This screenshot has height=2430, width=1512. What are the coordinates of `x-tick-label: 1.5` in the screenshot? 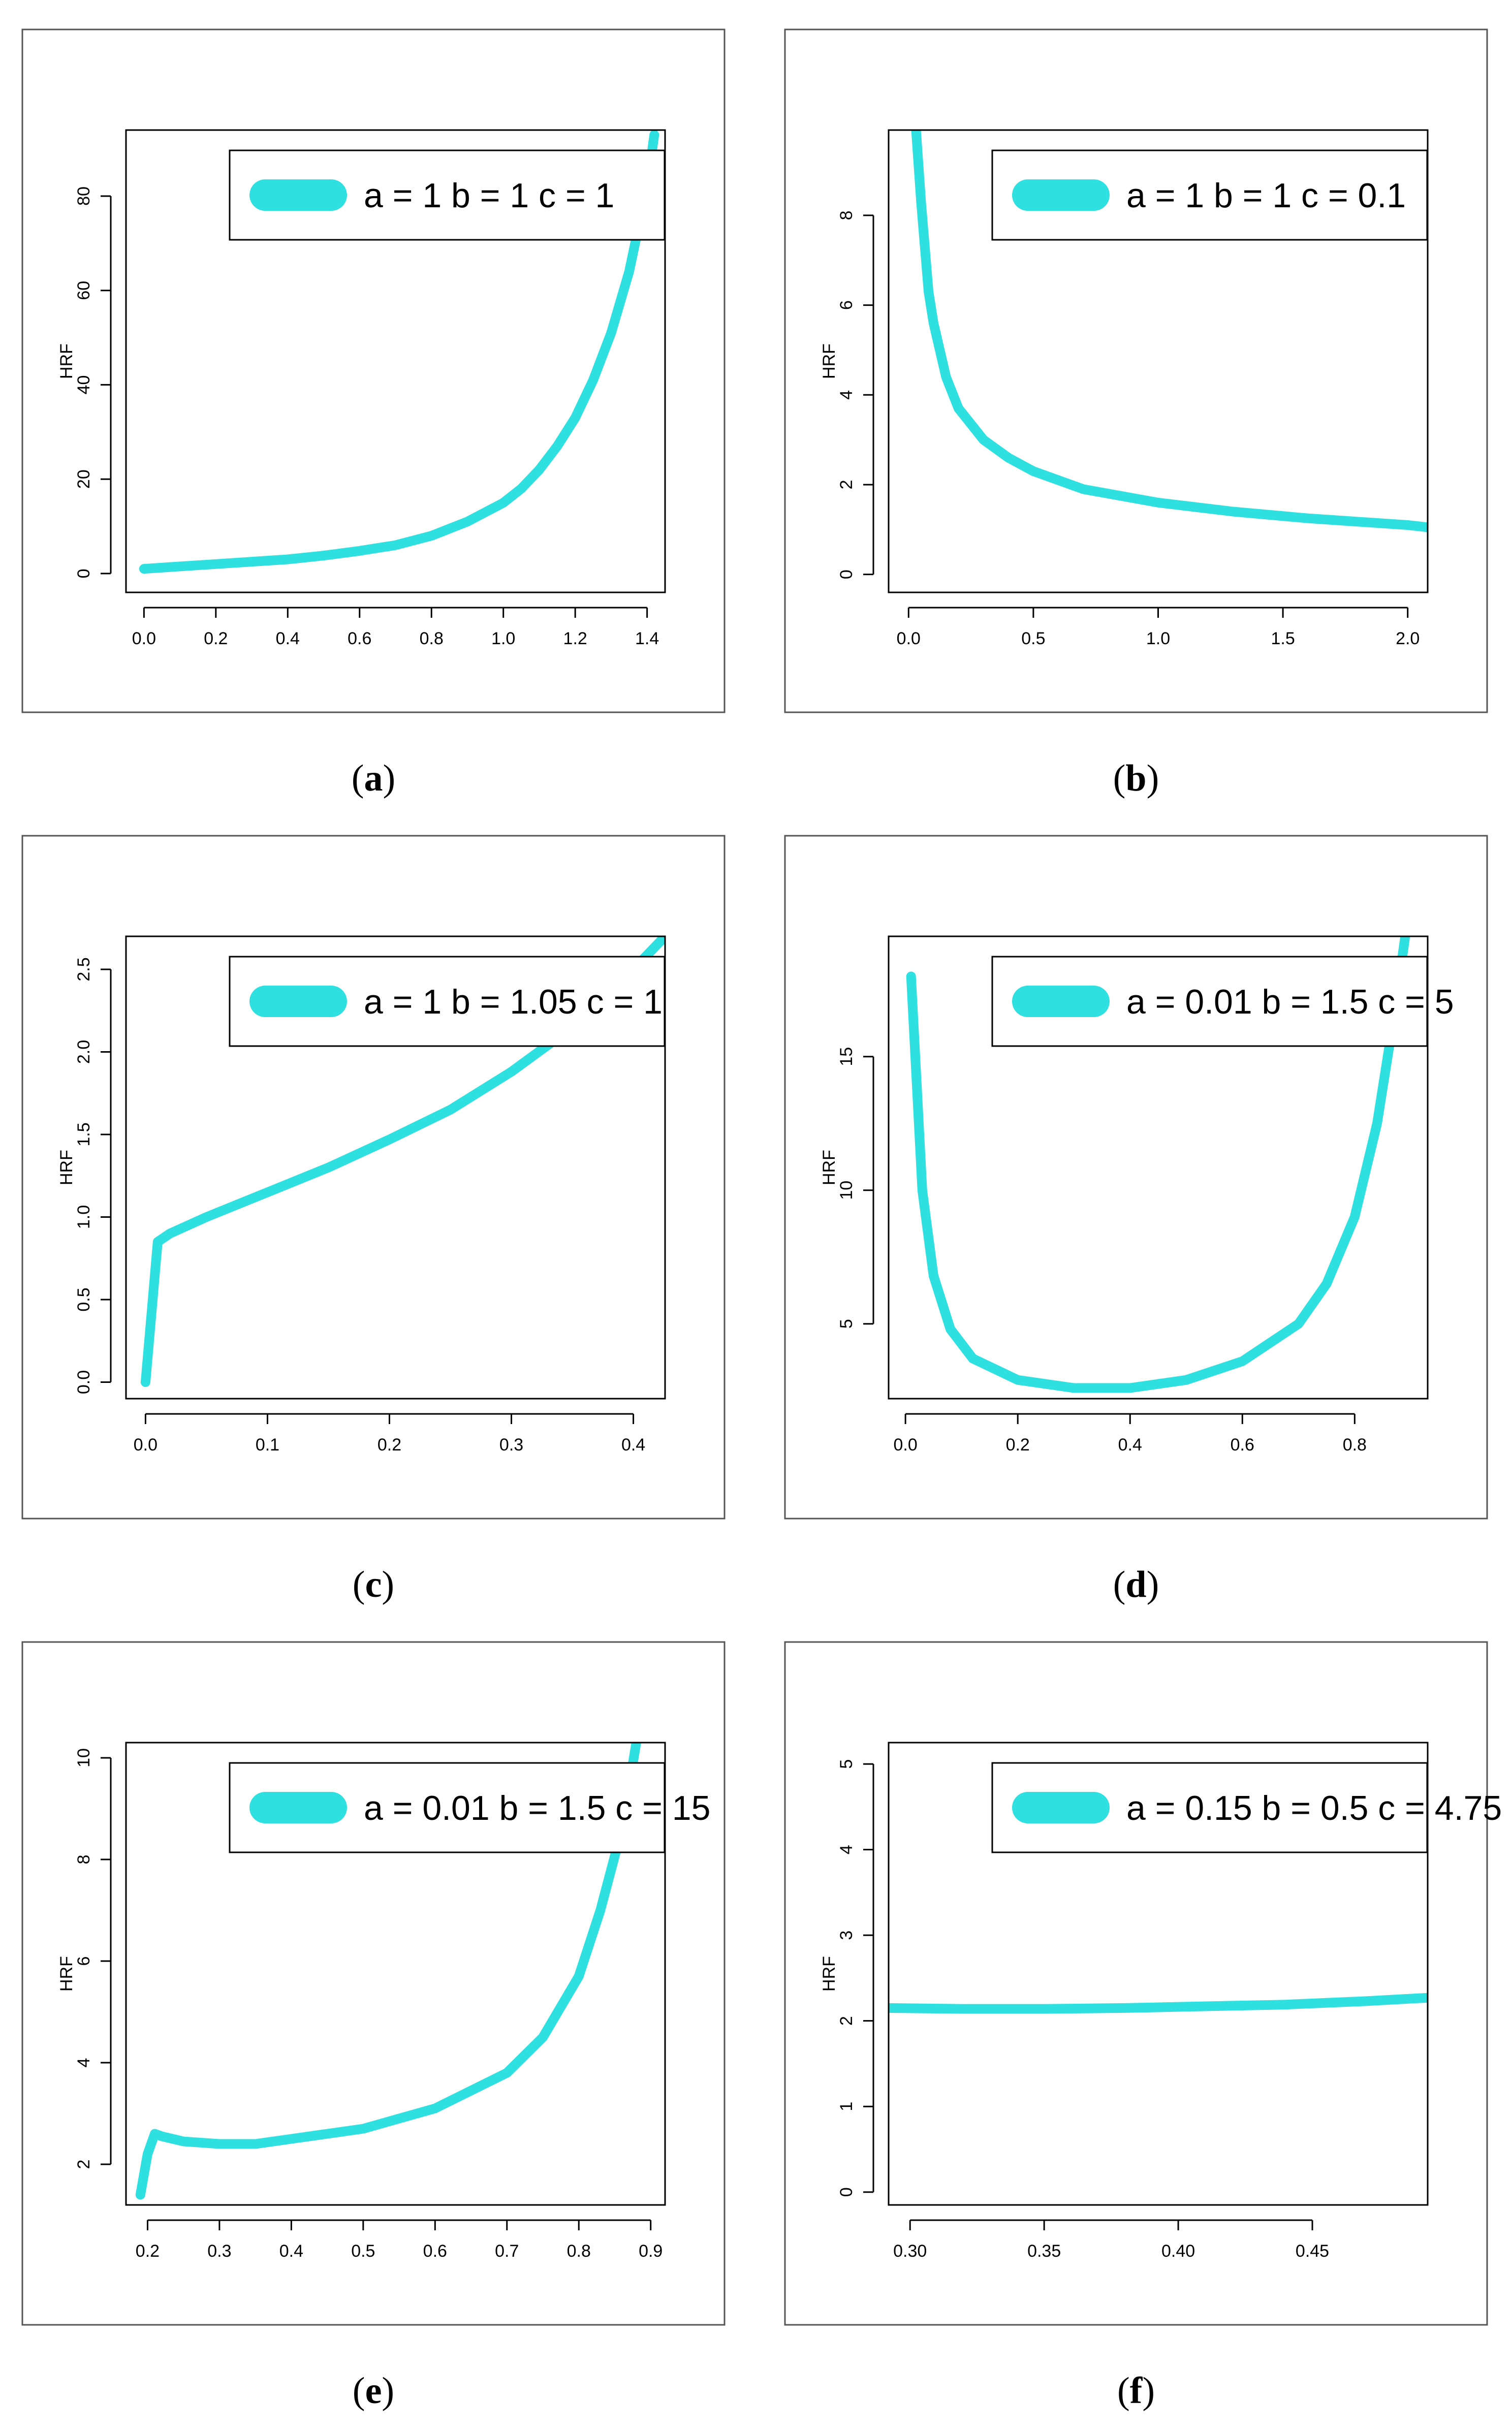 It's located at (1283, 638).